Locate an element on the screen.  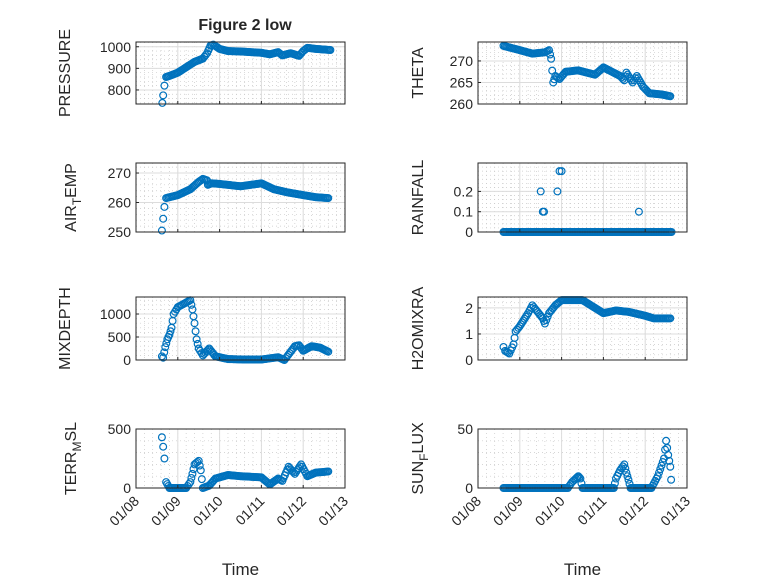
y-axis-label-part: LUX is located at coordinates (418, 437).